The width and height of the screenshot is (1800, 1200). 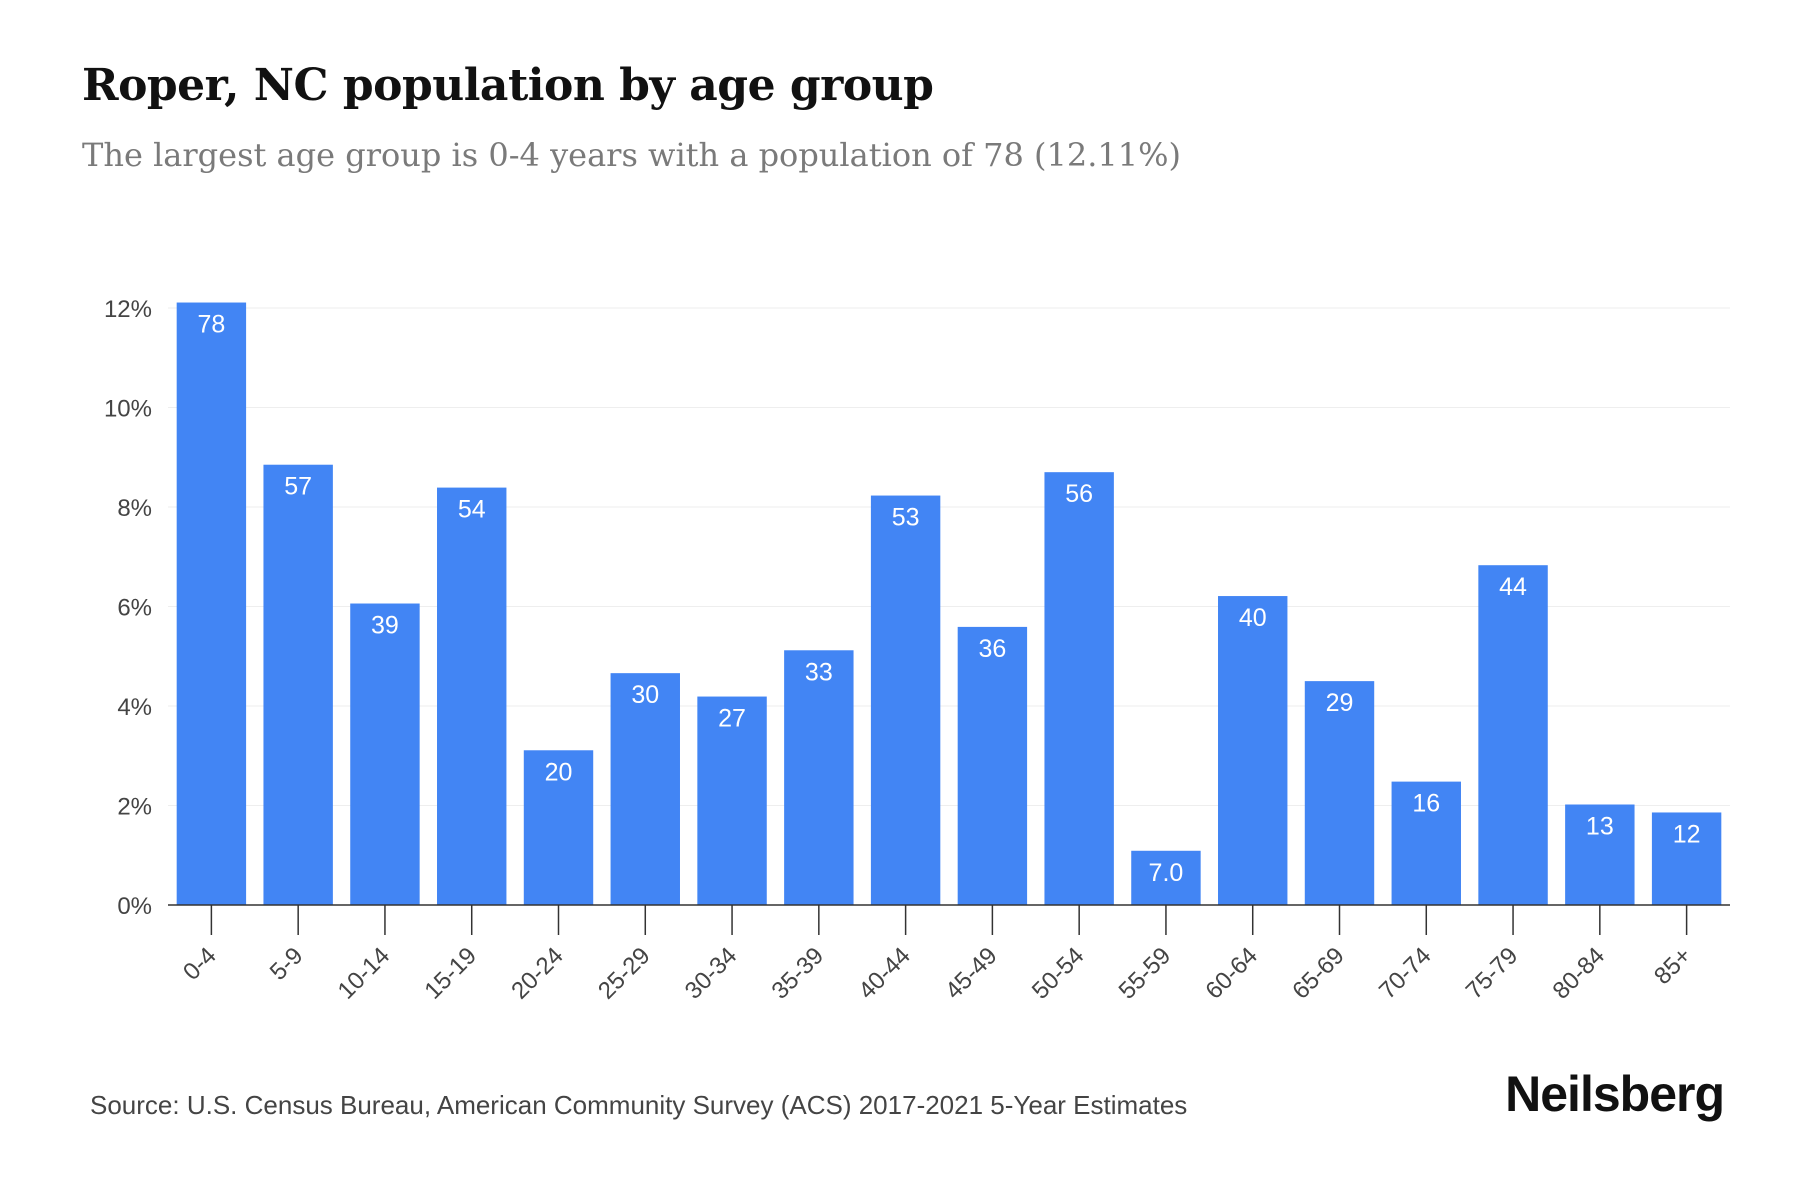 What do you see at coordinates (1673, 966) in the screenshot?
I see `x-tick-label: 85+` at bounding box center [1673, 966].